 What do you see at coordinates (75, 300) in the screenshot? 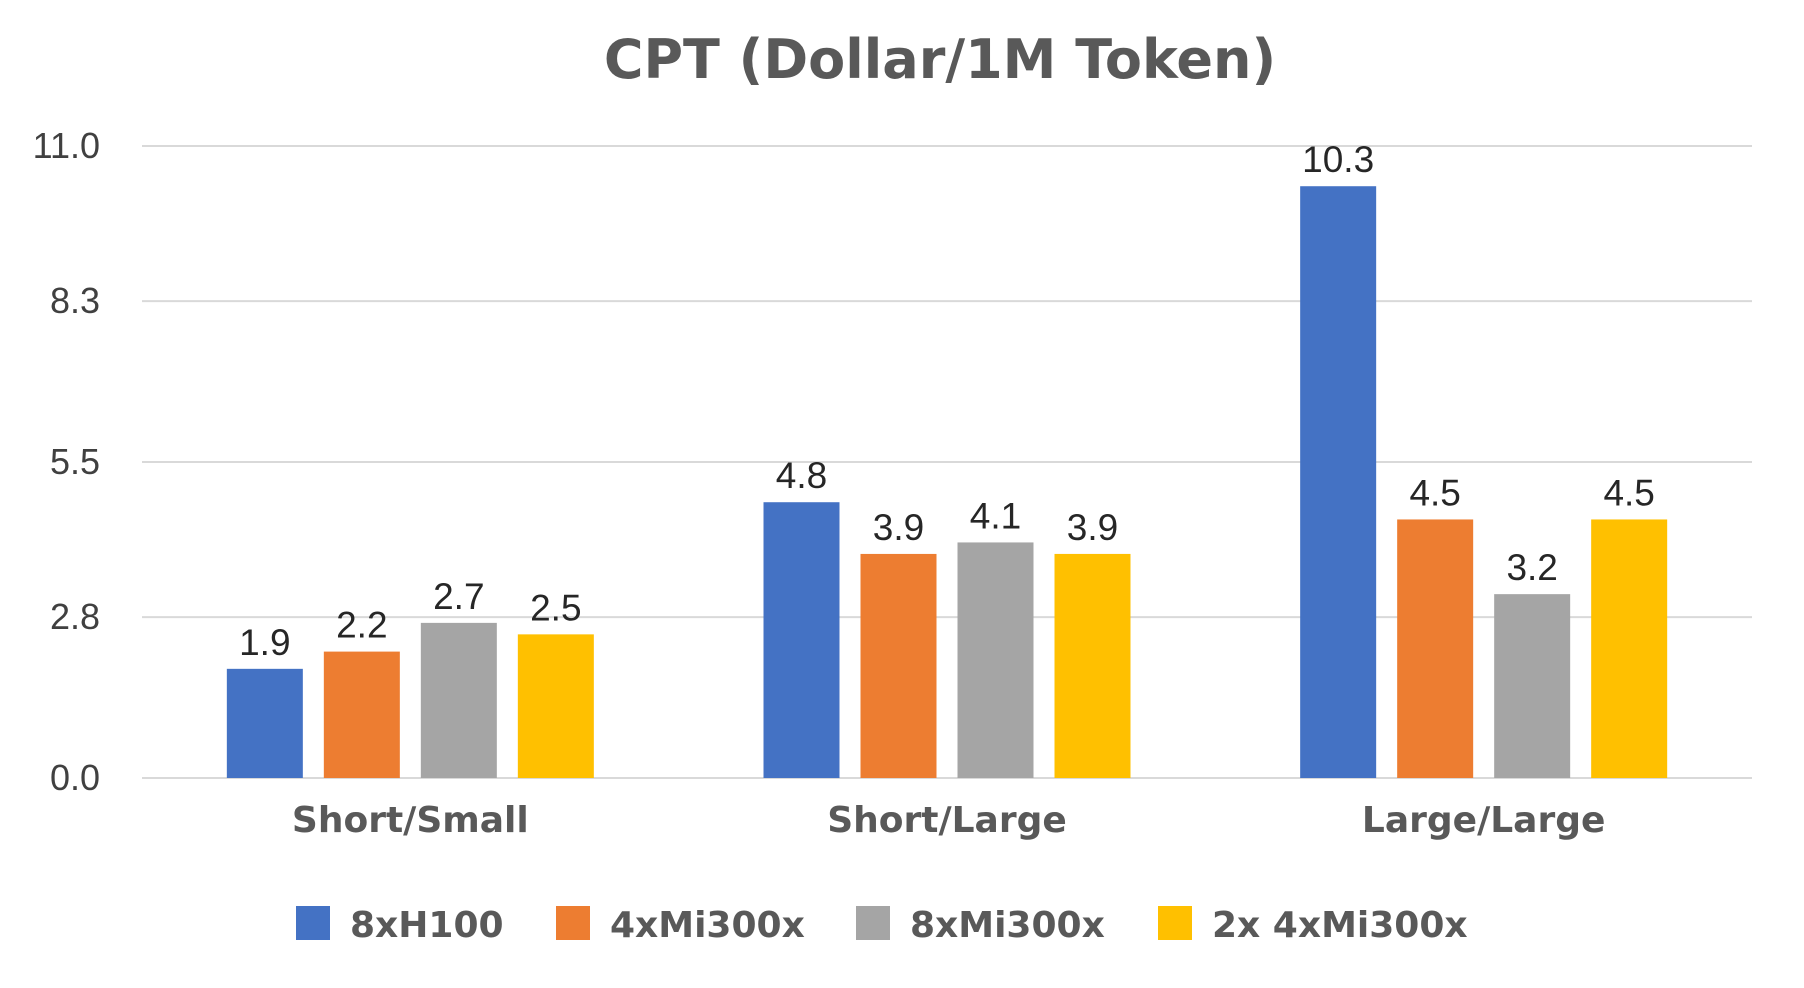
I see `y-tick-label: 8.3` at bounding box center [75, 300].